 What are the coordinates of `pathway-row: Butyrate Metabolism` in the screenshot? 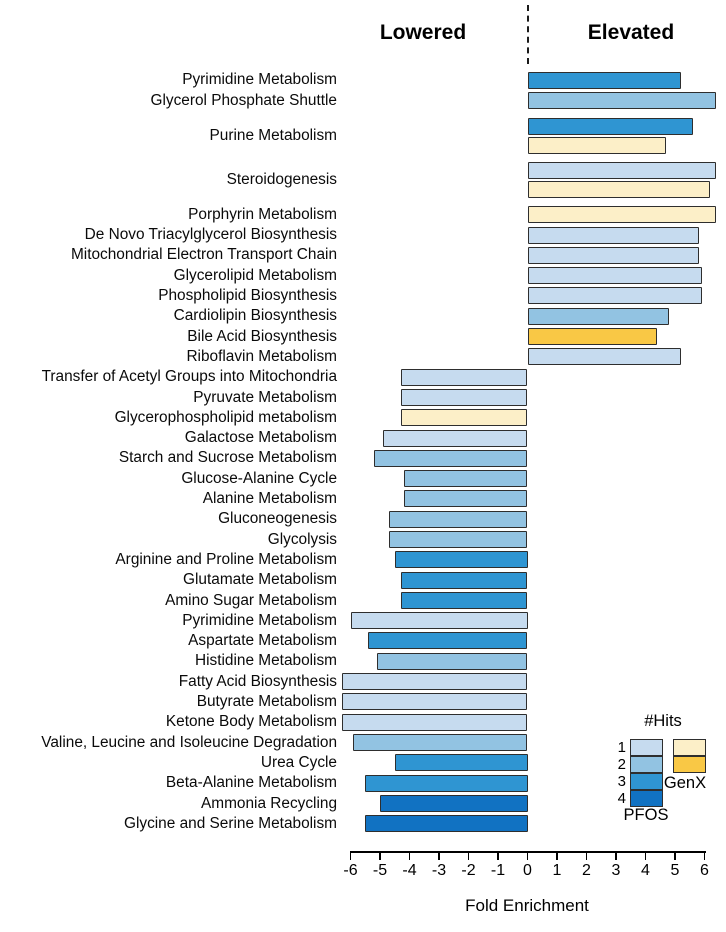 It's located at (363, 702).